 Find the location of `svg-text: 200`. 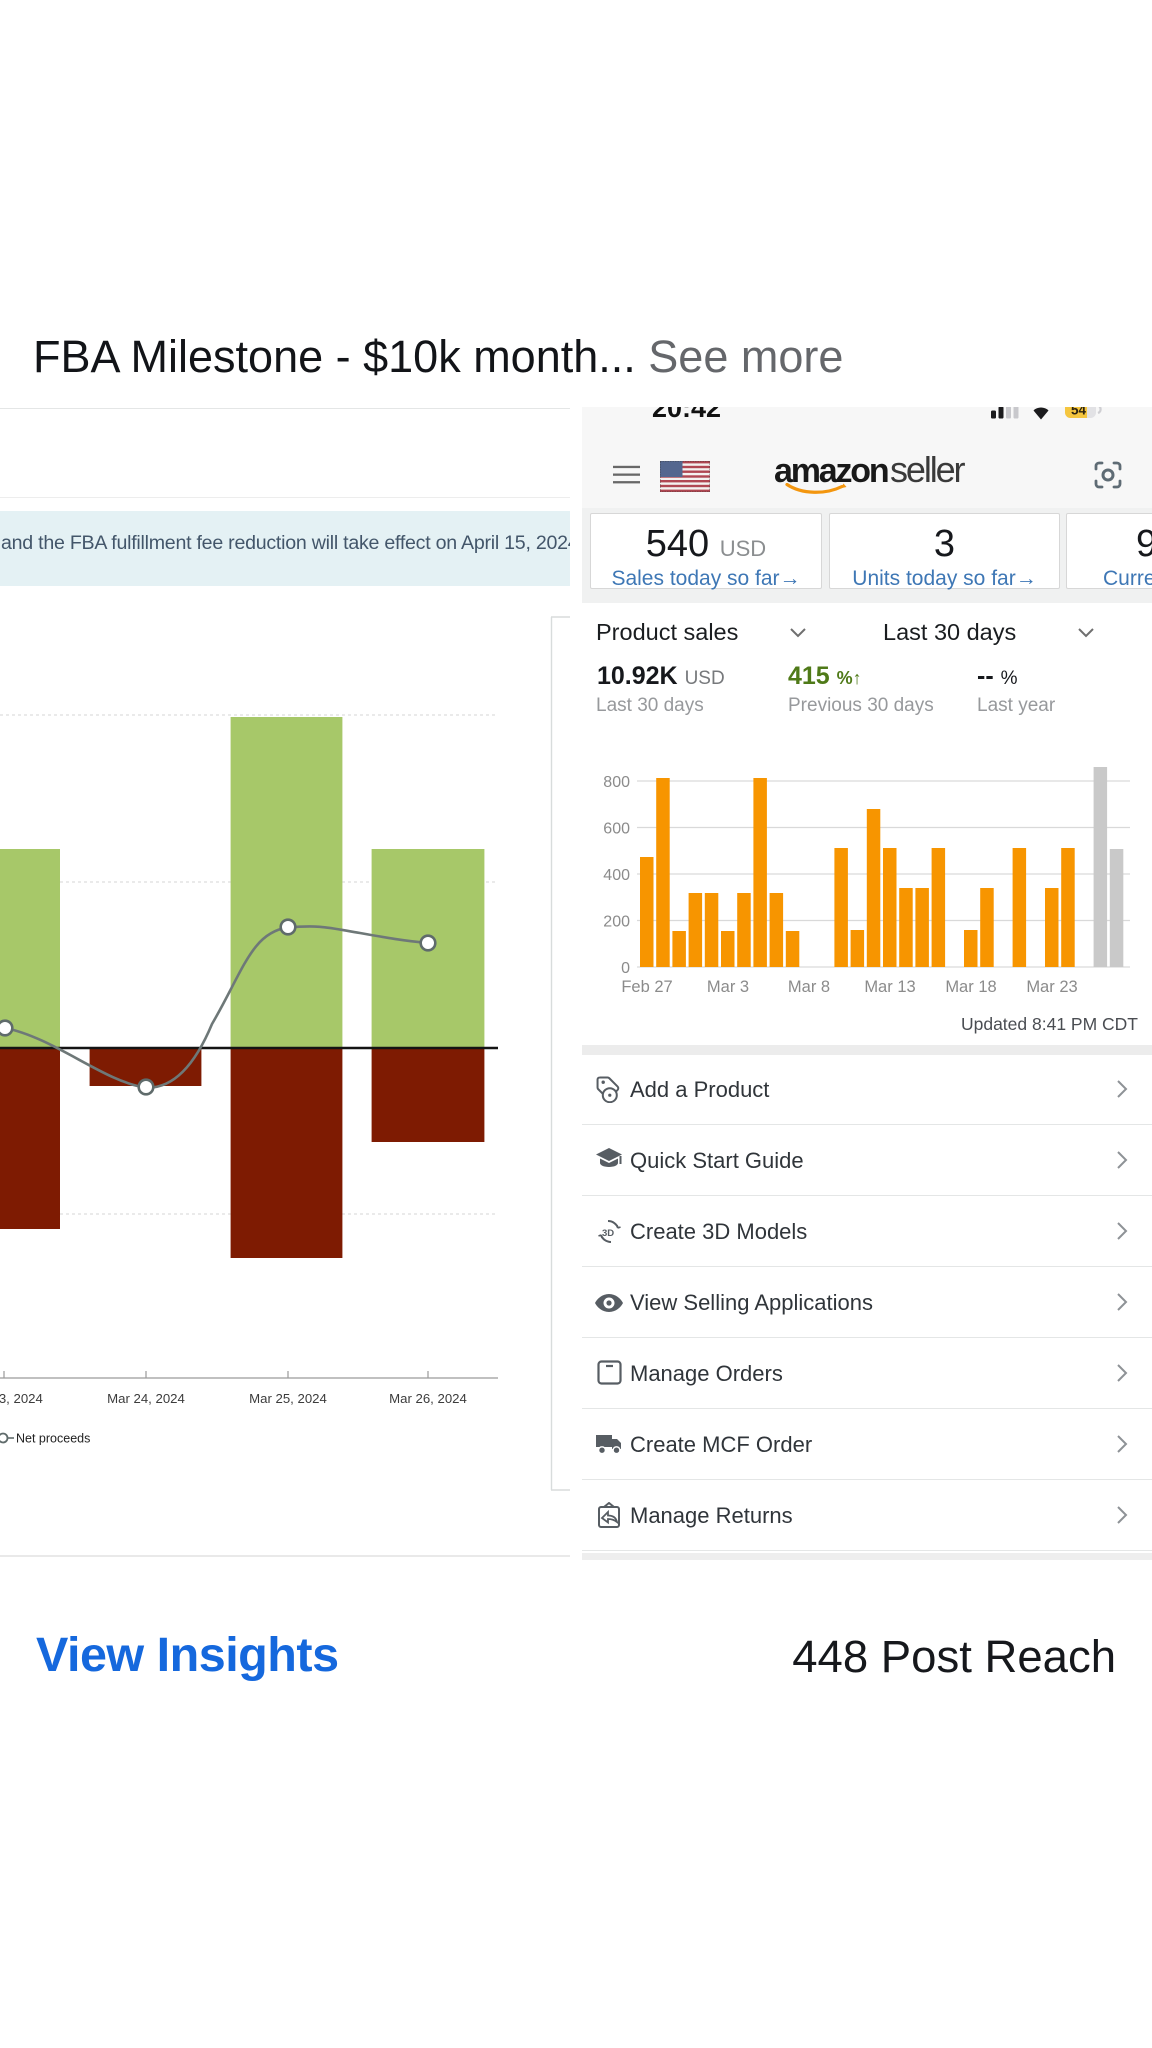

svg-text: 200 is located at coordinates (616, 922).